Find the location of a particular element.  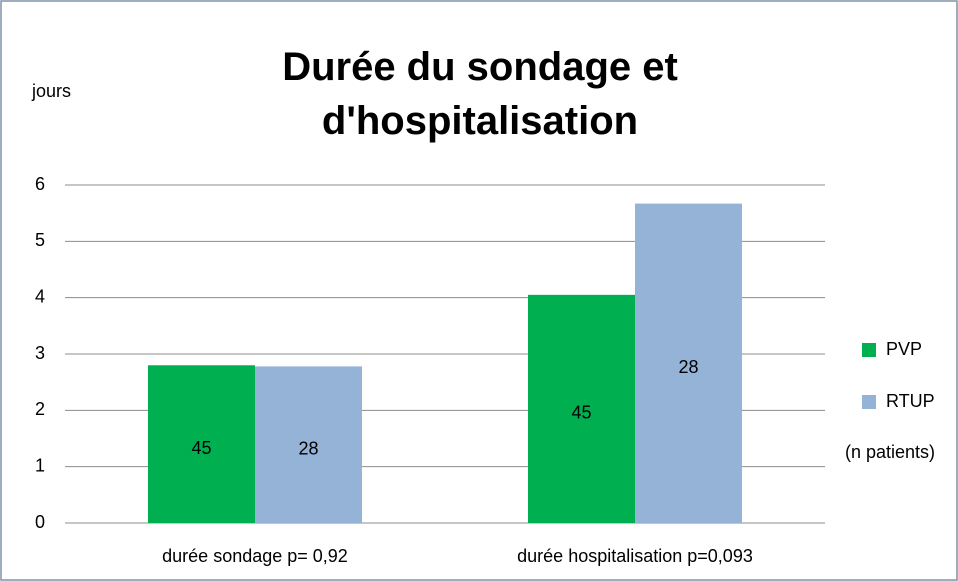

y-axis-label: jours is located at coordinates (51, 91).